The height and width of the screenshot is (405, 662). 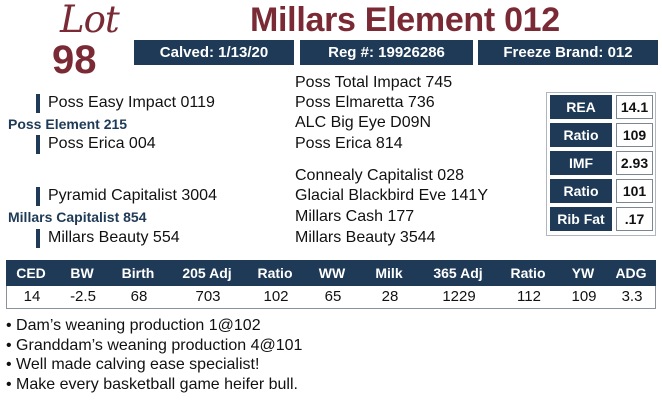 What do you see at coordinates (208, 296) in the screenshot?
I see `table-cell: 703` at bounding box center [208, 296].